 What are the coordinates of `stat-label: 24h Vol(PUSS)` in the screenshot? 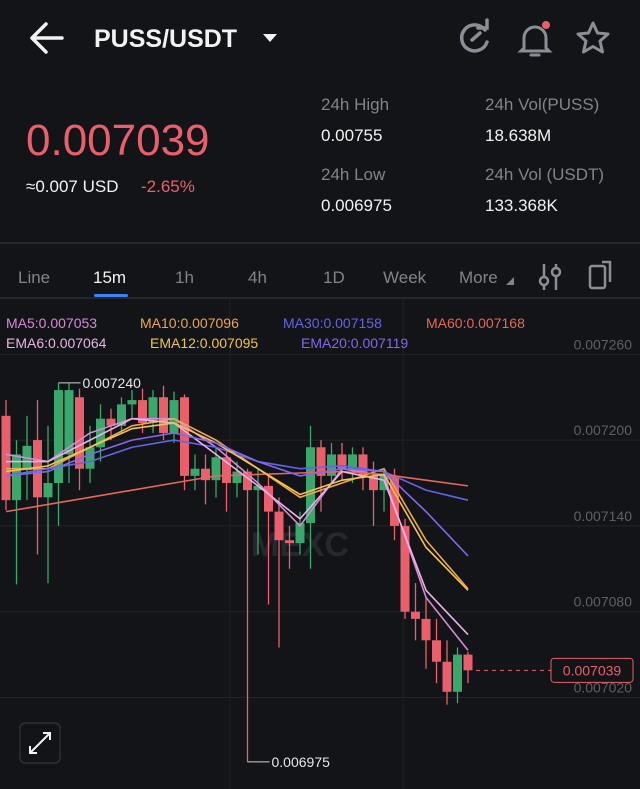 It's located at (542, 104).